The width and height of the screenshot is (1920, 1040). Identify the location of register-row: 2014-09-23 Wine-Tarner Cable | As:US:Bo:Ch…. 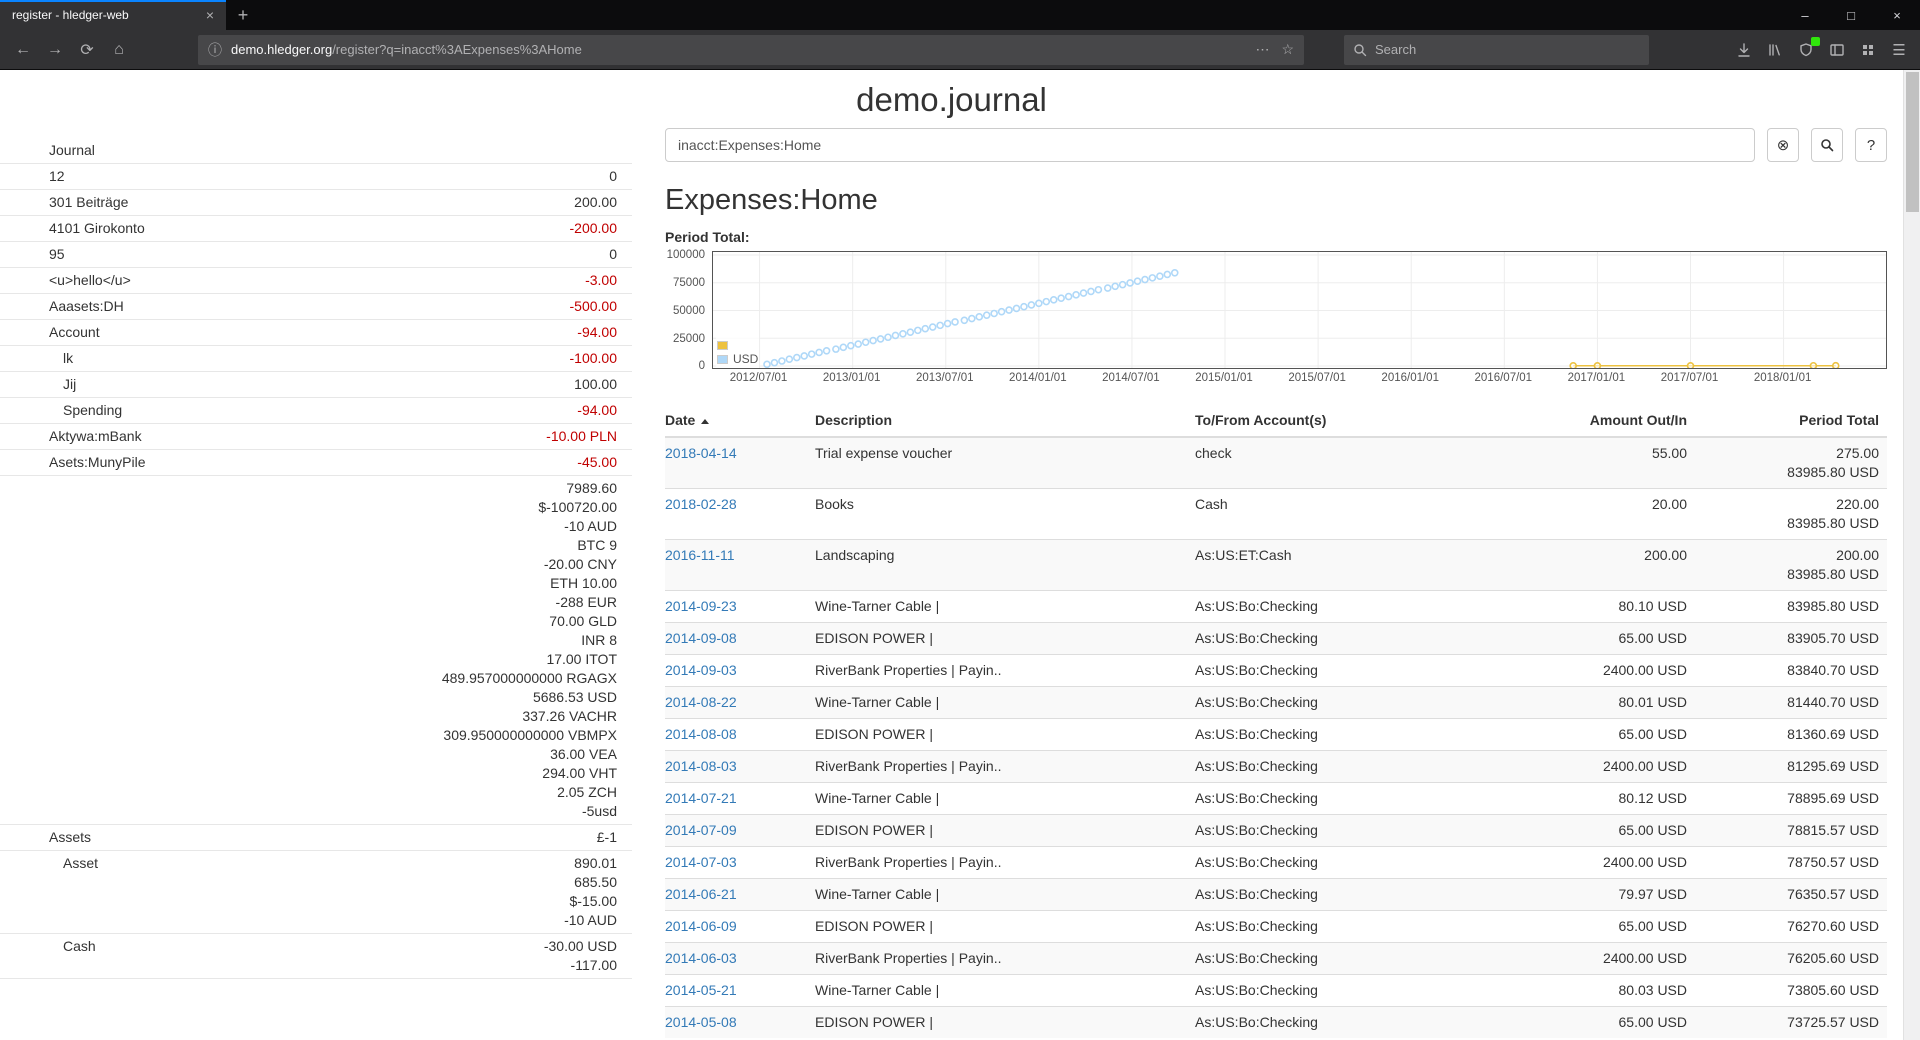
(1276, 606).